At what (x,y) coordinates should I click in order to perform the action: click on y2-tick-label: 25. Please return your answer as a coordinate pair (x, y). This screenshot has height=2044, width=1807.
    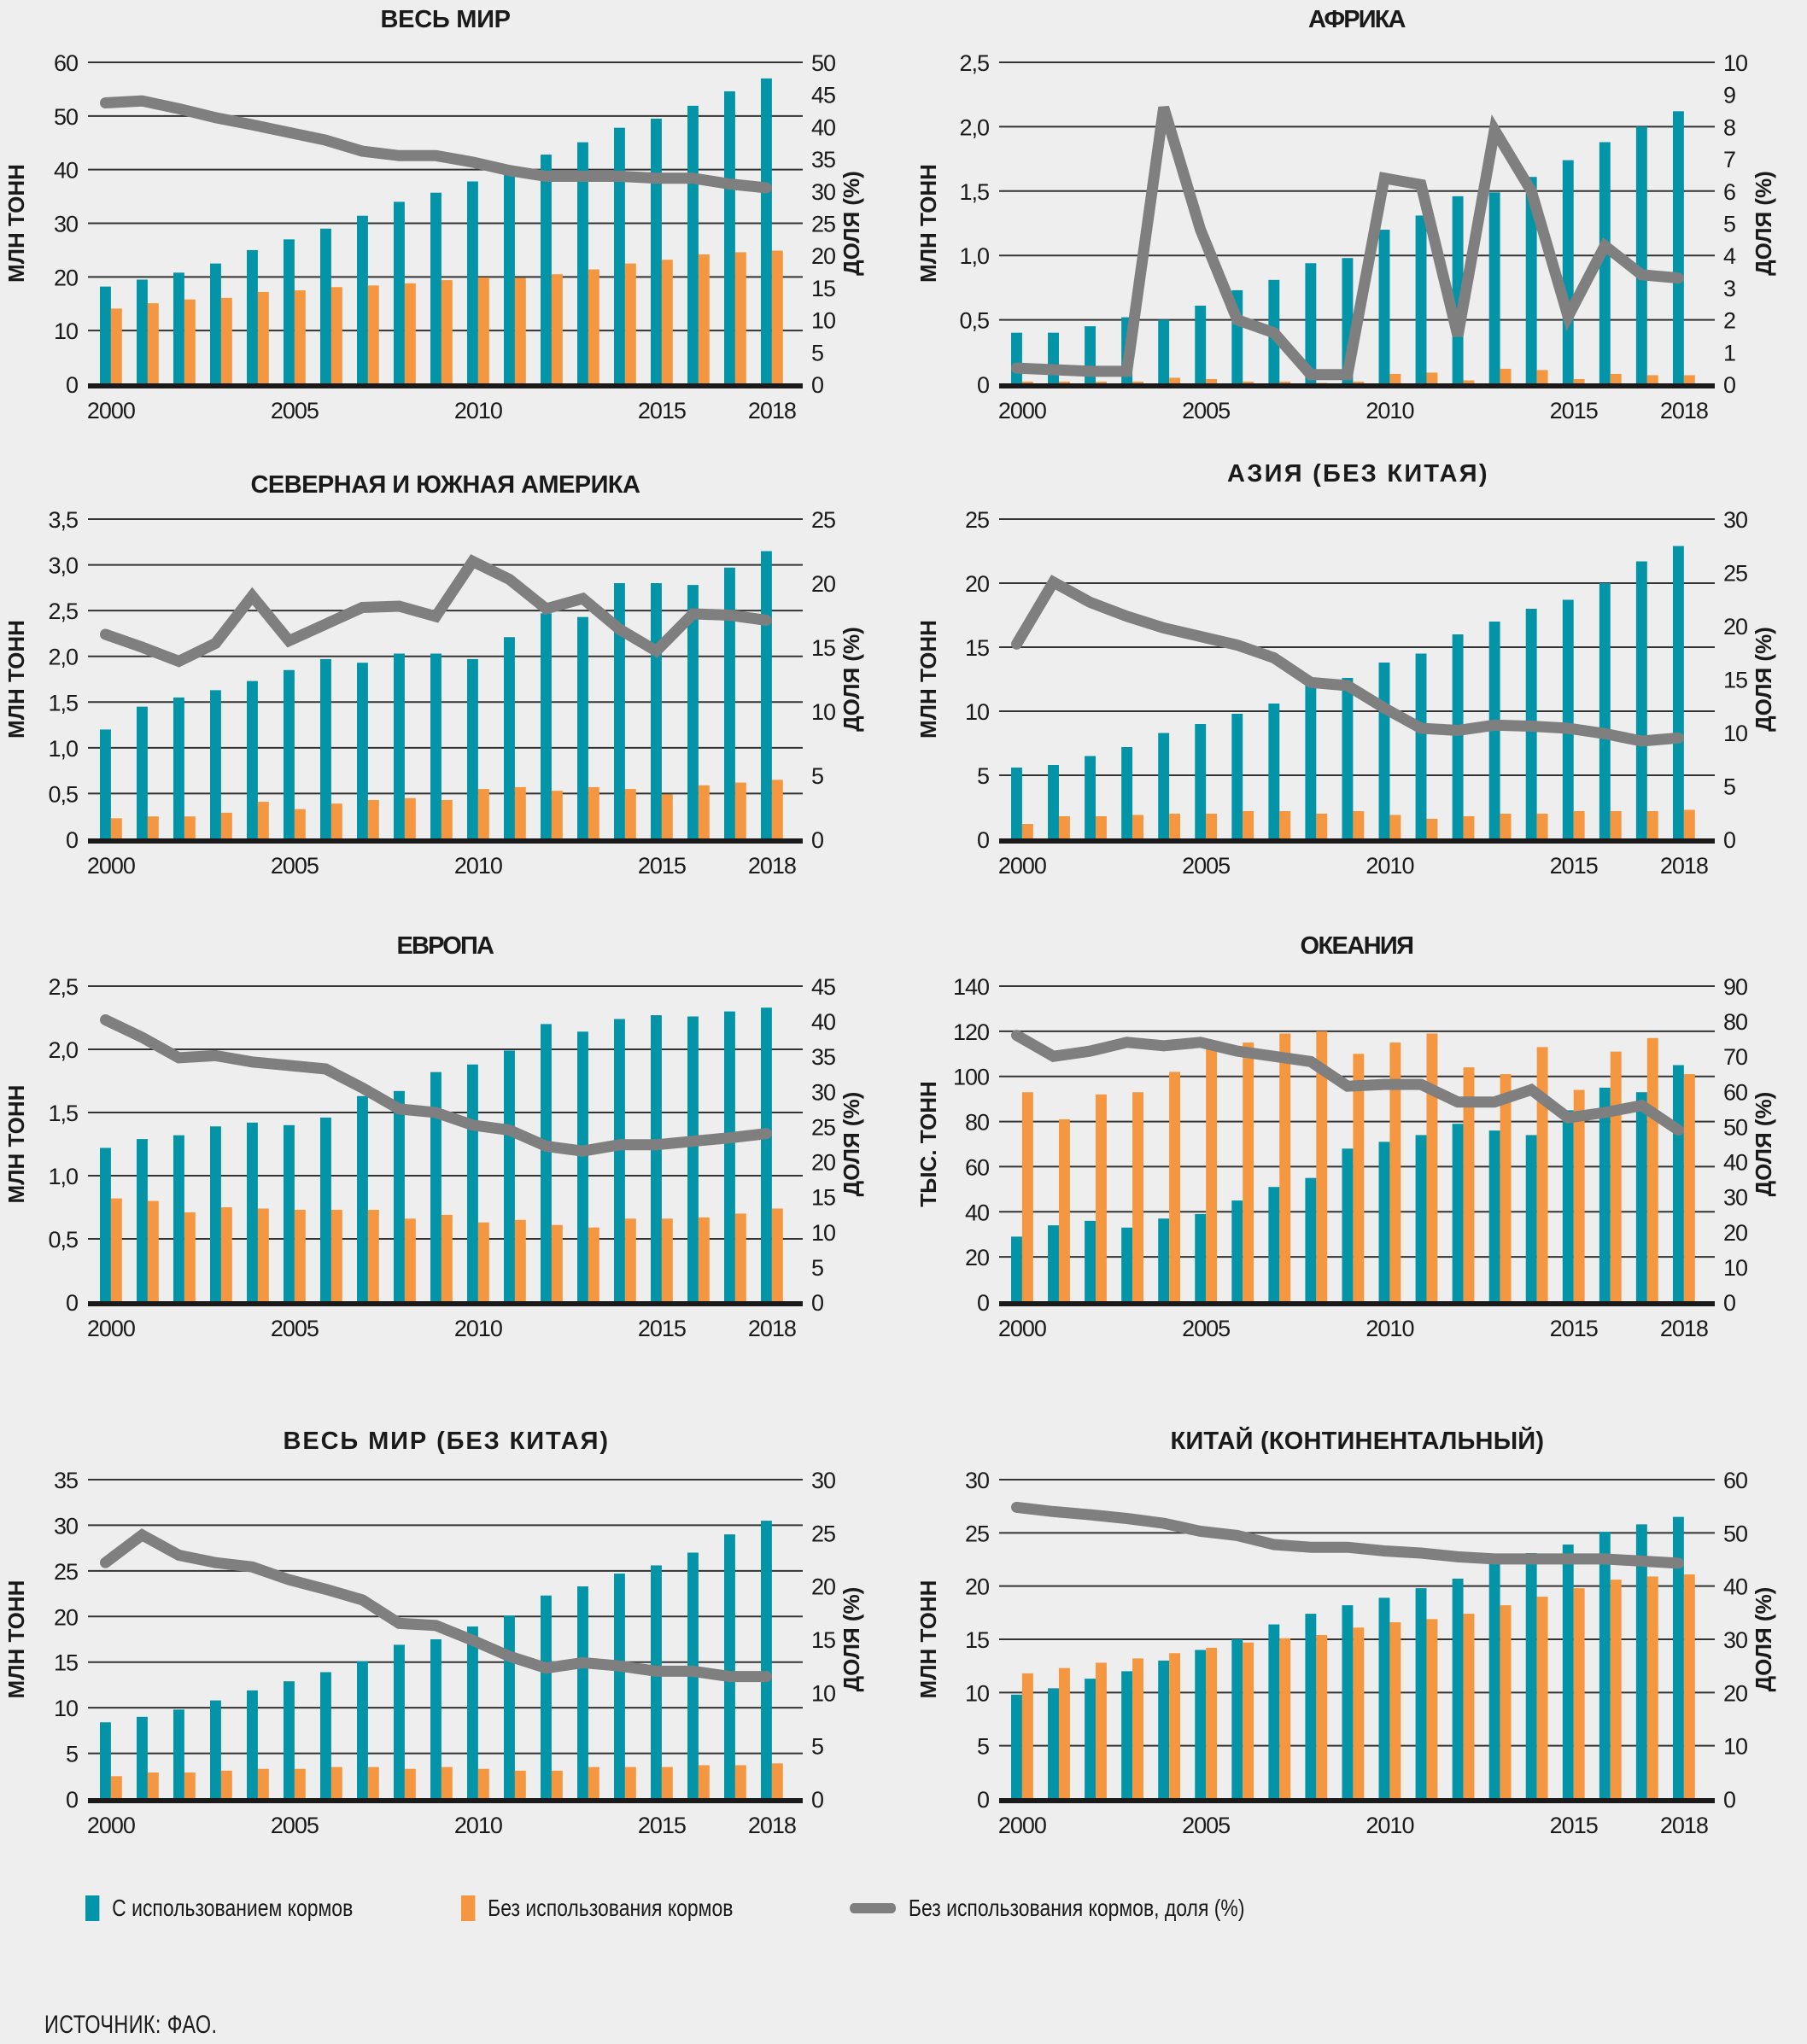
    Looking at the image, I should click on (1735, 574).